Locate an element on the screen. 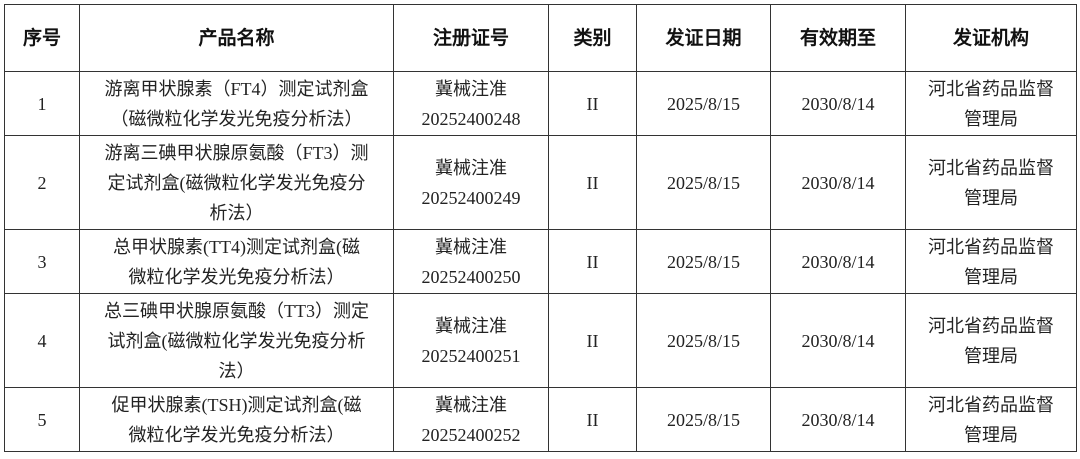 This screenshot has width=1080, height=459. registration-number: 冀械注准 20252400250 is located at coordinates (471, 261).